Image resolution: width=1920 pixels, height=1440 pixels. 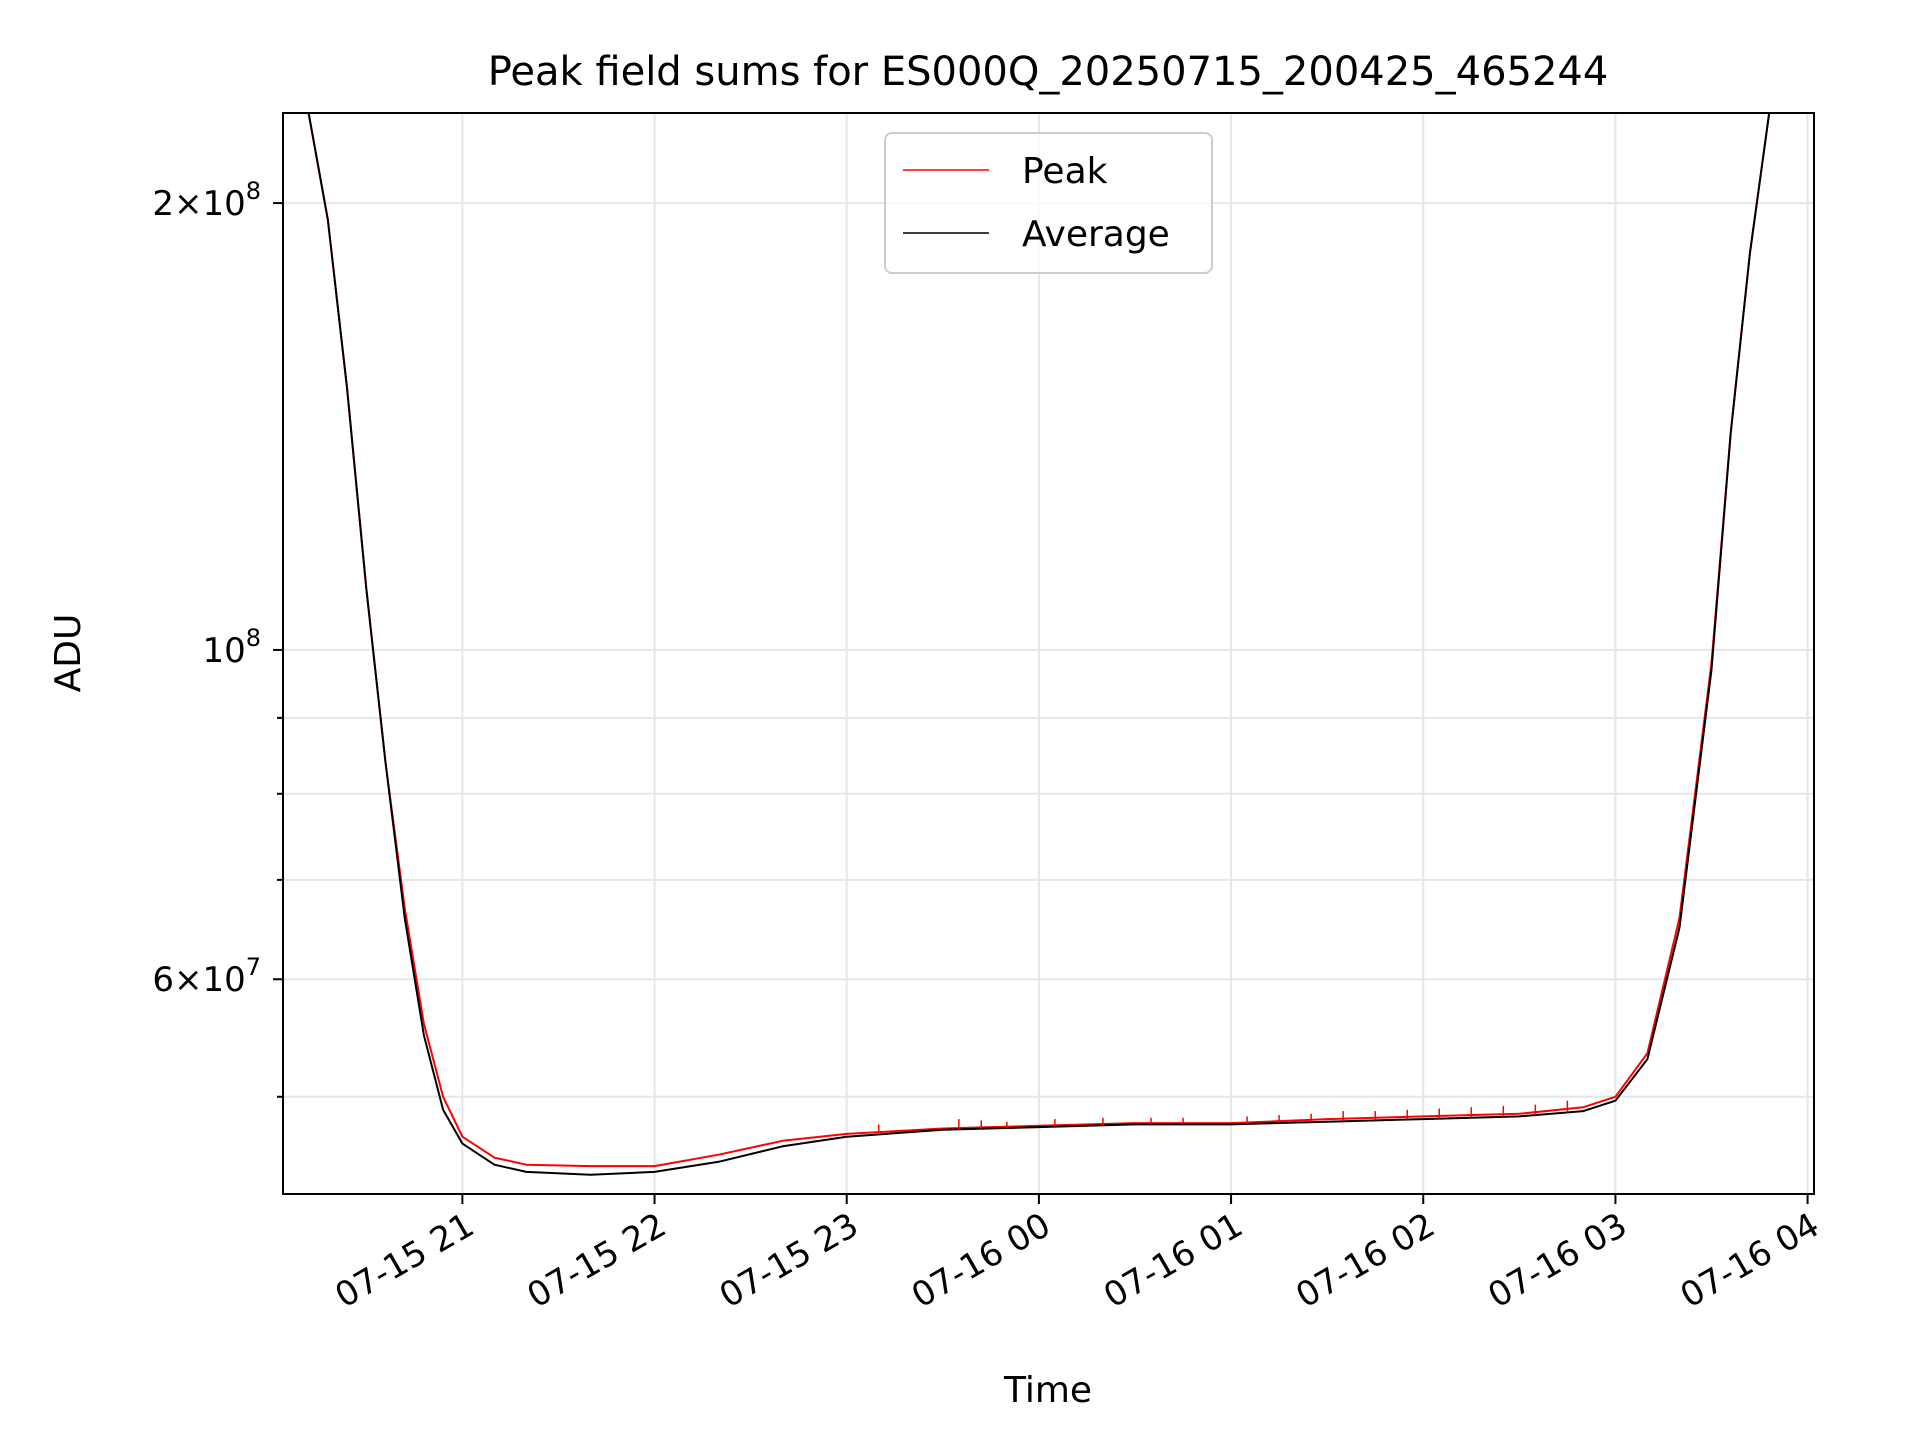 I want to click on y-tick-label: 6×107, so click(x=206, y=976).